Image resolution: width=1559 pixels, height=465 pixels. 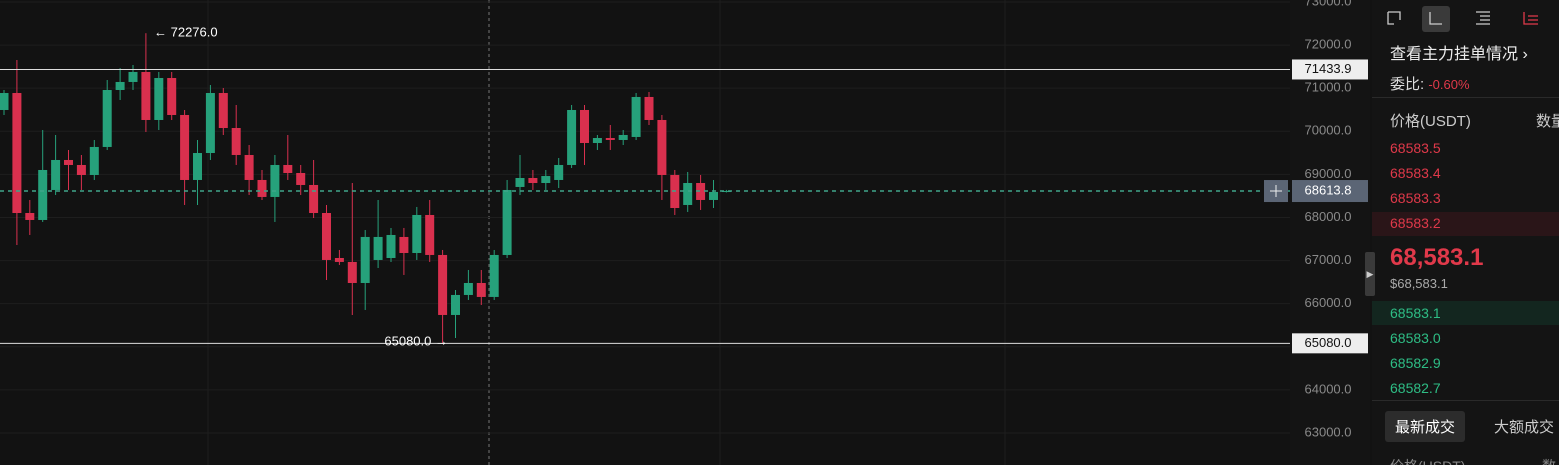 I want to click on panel-toggle: ▶, so click(x=1370, y=274).